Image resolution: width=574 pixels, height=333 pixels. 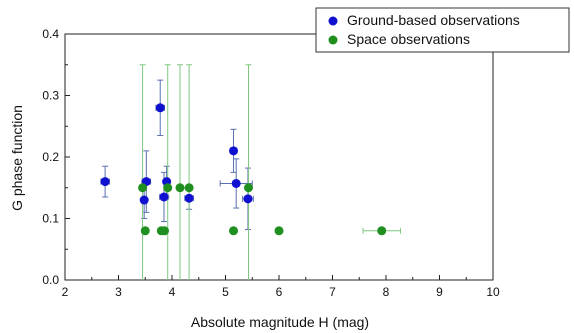 What do you see at coordinates (408, 39) in the screenshot?
I see `legend-label-space: Space observations` at bounding box center [408, 39].